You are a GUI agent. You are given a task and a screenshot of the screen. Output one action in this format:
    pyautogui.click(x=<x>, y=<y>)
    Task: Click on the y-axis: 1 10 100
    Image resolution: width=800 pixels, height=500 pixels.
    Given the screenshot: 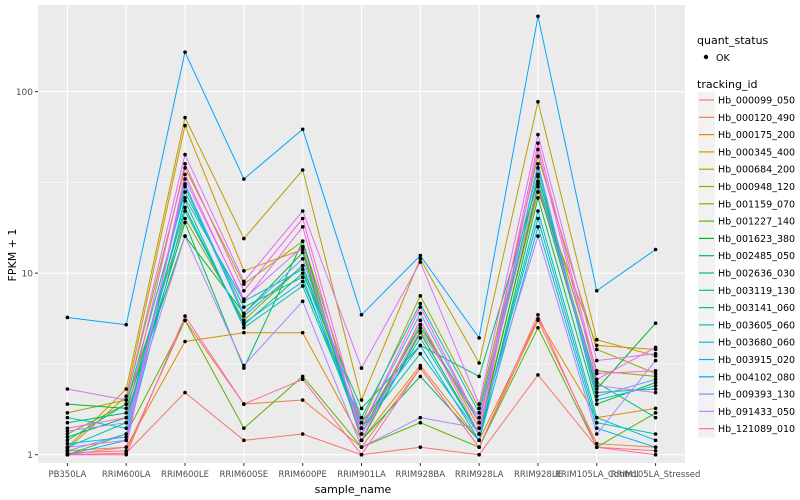 What is the action you would take?
    pyautogui.click(x=27, y=274)
    